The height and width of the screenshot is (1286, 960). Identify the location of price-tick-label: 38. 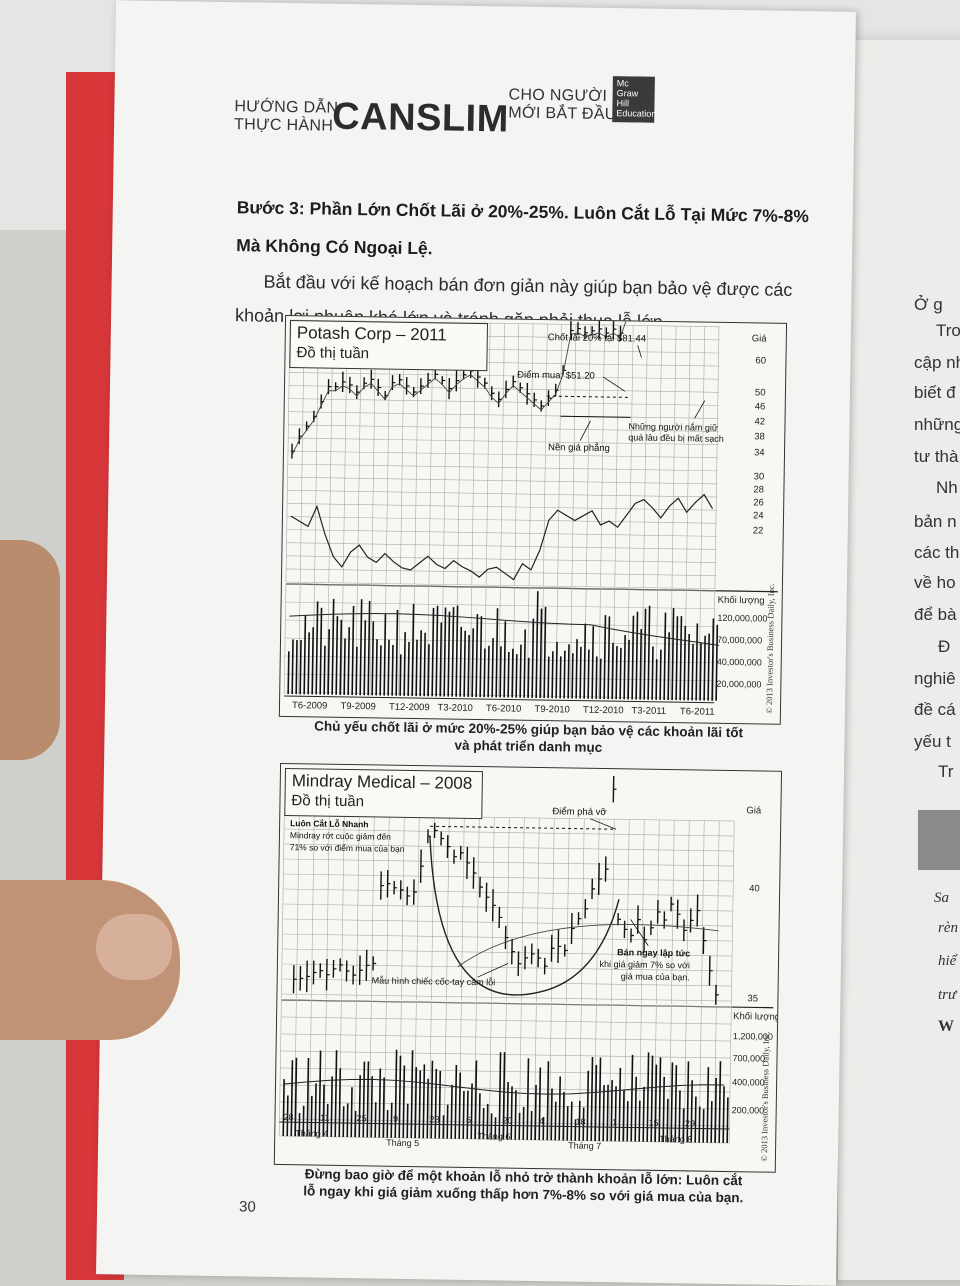
(759, 436).